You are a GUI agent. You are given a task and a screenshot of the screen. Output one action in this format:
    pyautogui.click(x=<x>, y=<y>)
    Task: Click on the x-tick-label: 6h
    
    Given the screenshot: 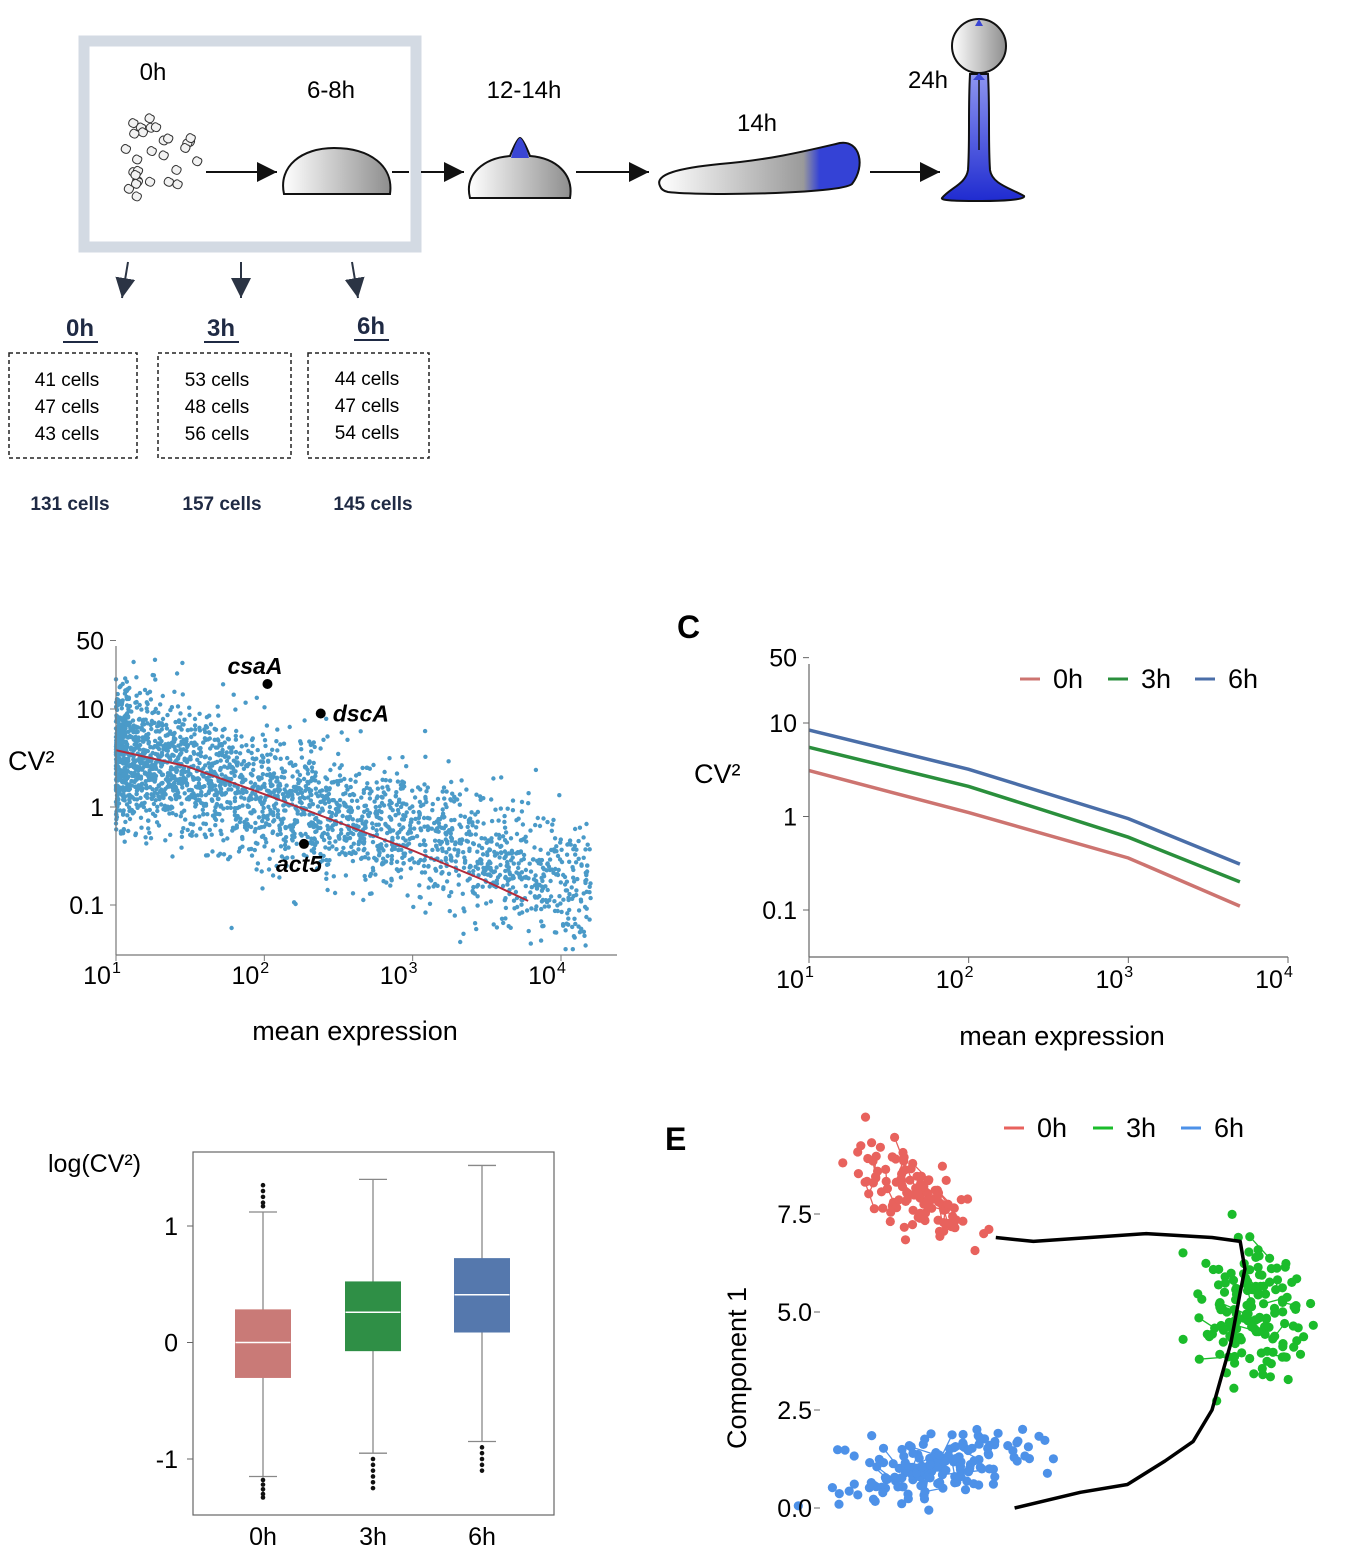 What is the action you would take?
    pyautogui.click(x=482, y=1535)
    